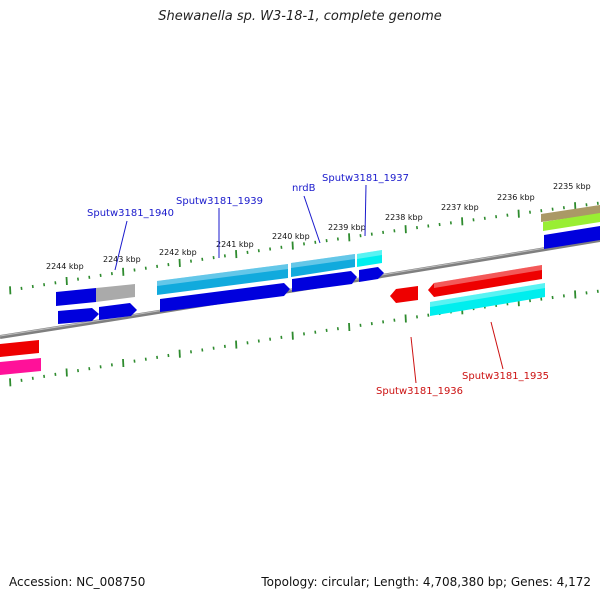 Image resolution: width=600 pixels, height=600 pixels. I want to click on kbp-label-2243: 2243 kbp, so click(122, 259).